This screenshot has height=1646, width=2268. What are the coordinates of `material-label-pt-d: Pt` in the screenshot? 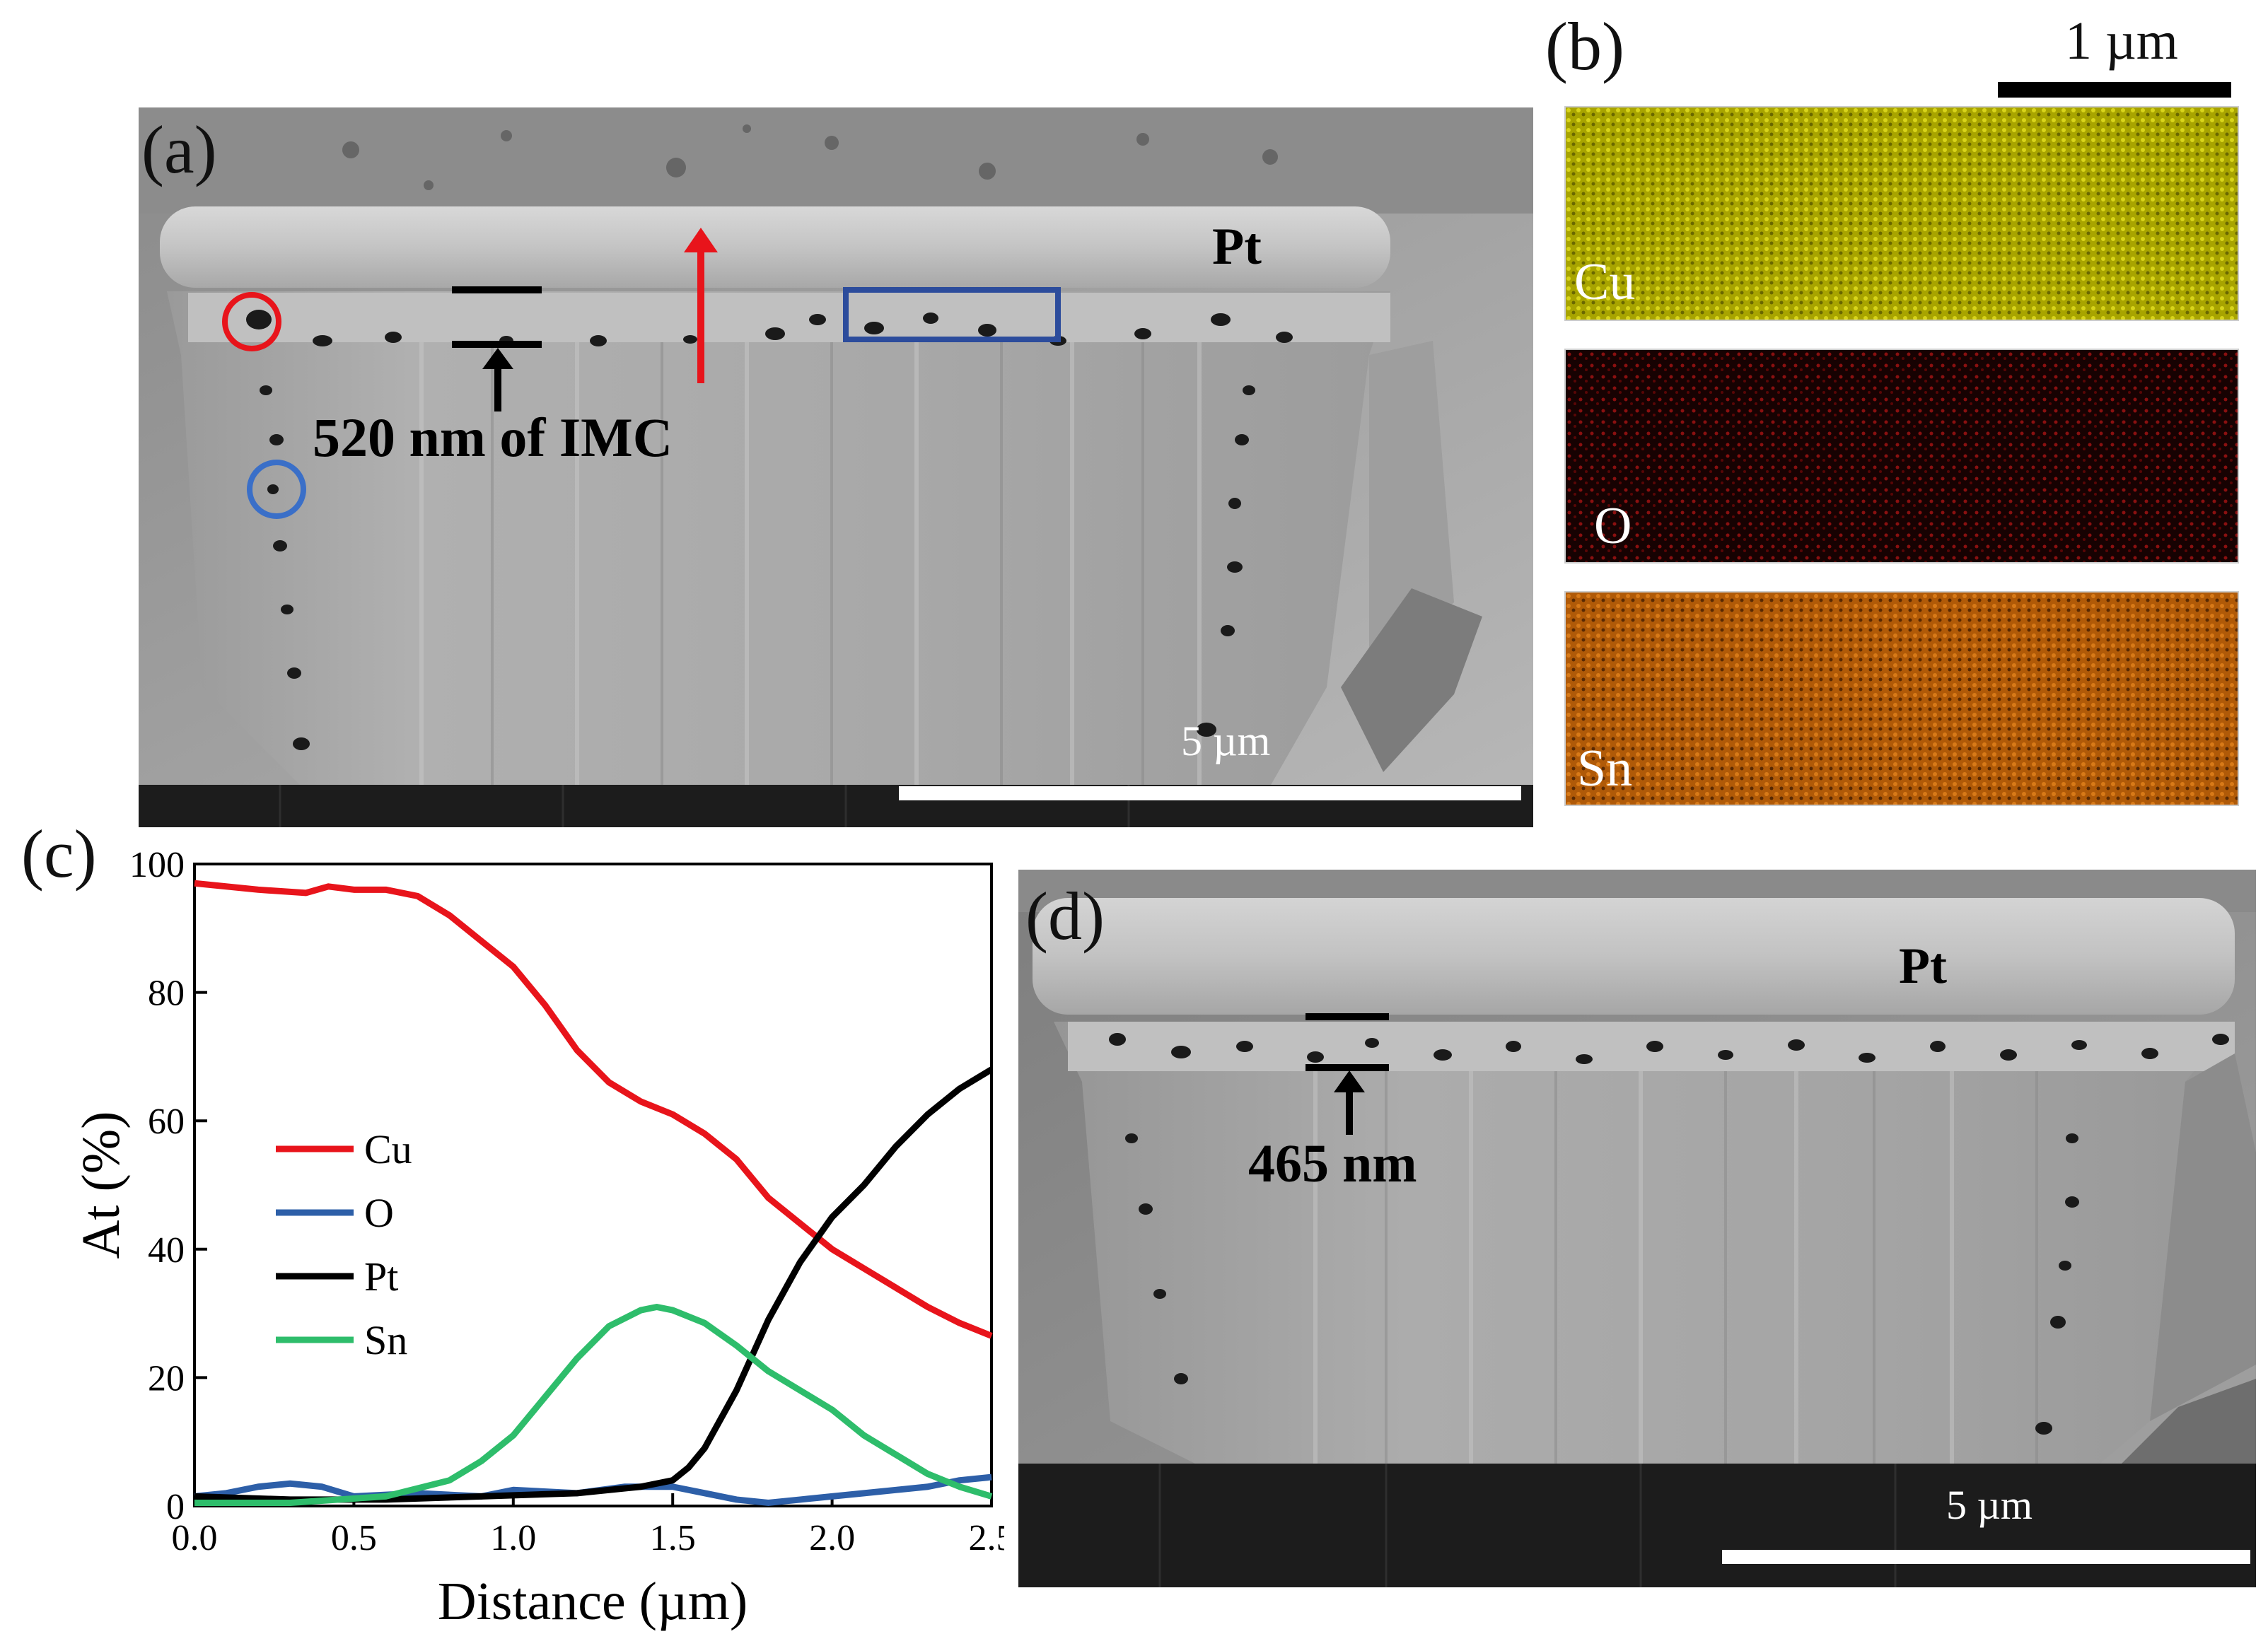 It's located at (1923, 966).